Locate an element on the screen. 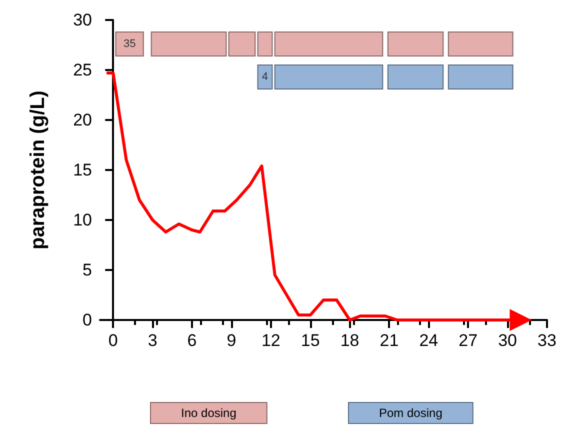 This screenshot has height=426, width=562. x-tick-label: 3 is located at coordinates (153, 340).